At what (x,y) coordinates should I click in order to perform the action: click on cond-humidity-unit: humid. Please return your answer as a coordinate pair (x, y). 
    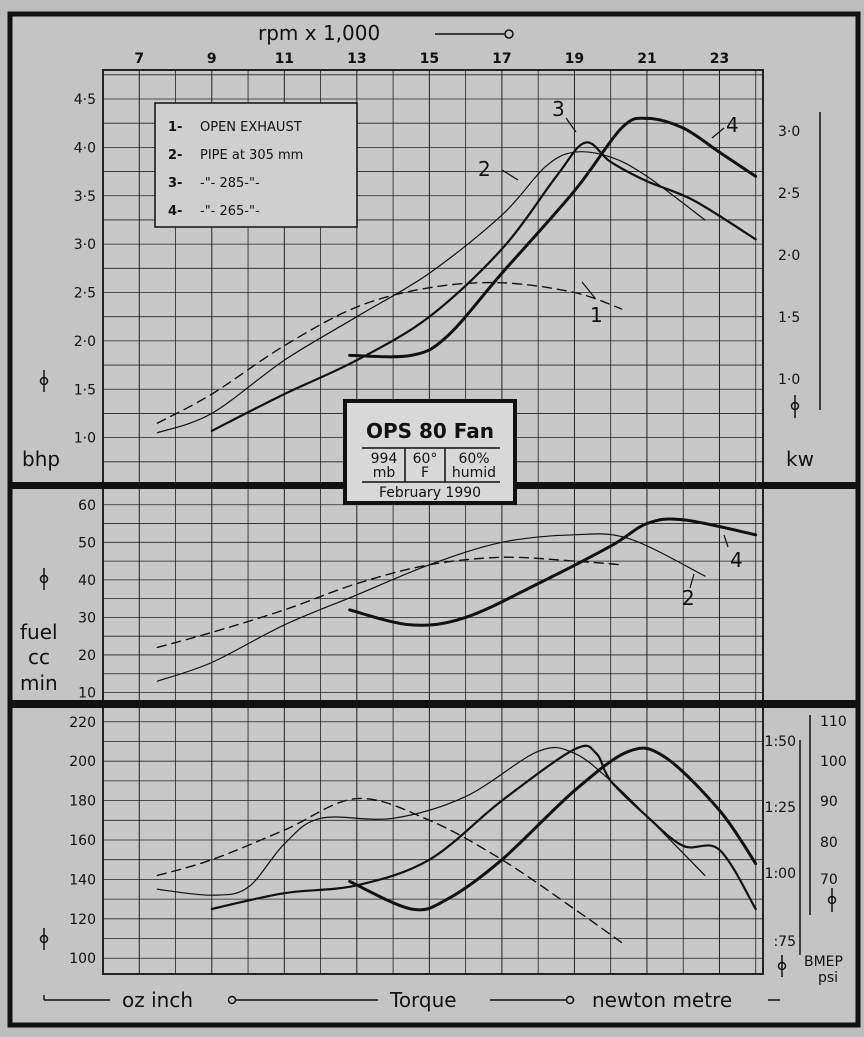
    Looking at the image, I should click on (474, 473).